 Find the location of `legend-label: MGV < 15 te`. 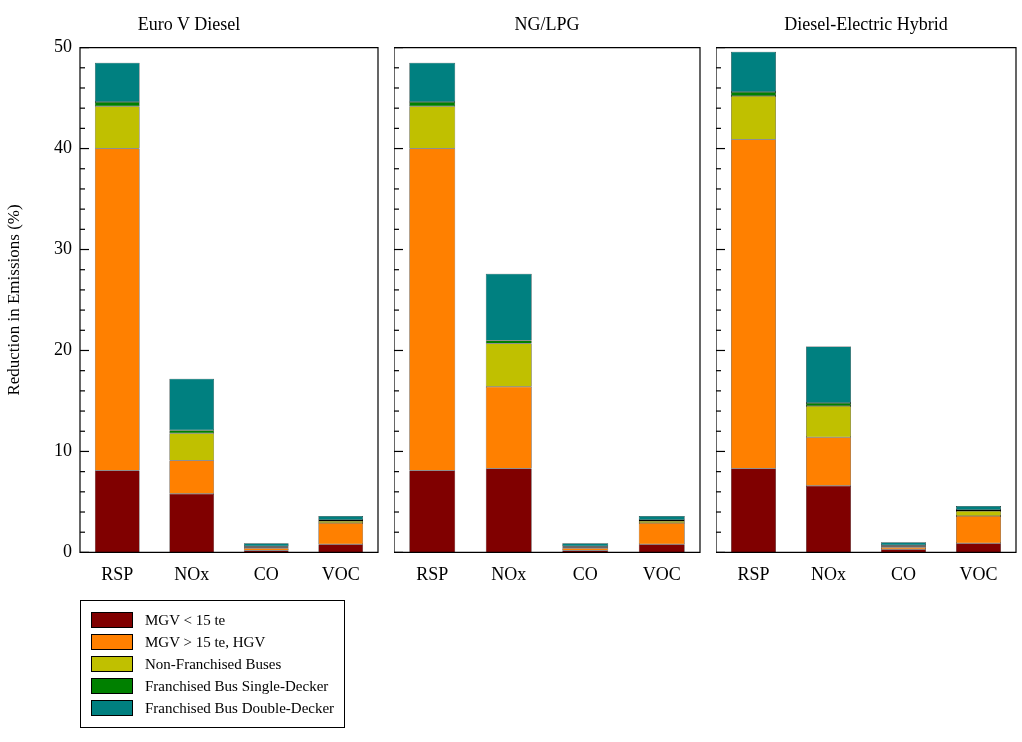

legend-label: MGV < 15 te is located at coordinates (185, 620).